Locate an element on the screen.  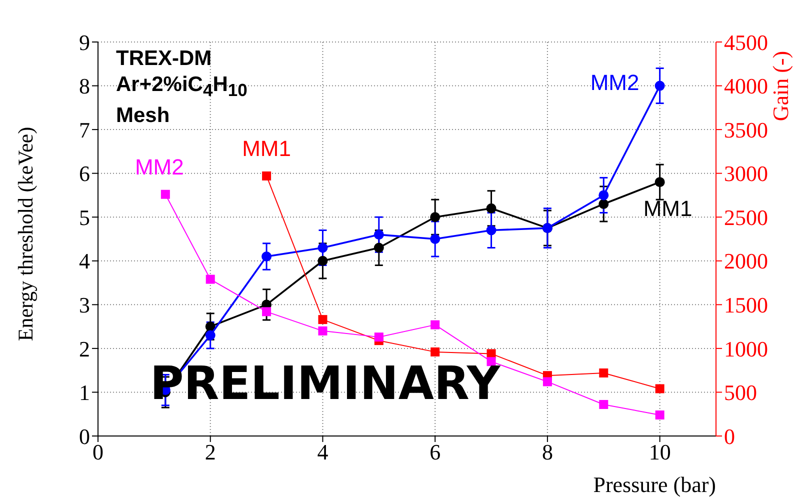
y2-tick-label: 3500 is located at coordinates (746, 129).